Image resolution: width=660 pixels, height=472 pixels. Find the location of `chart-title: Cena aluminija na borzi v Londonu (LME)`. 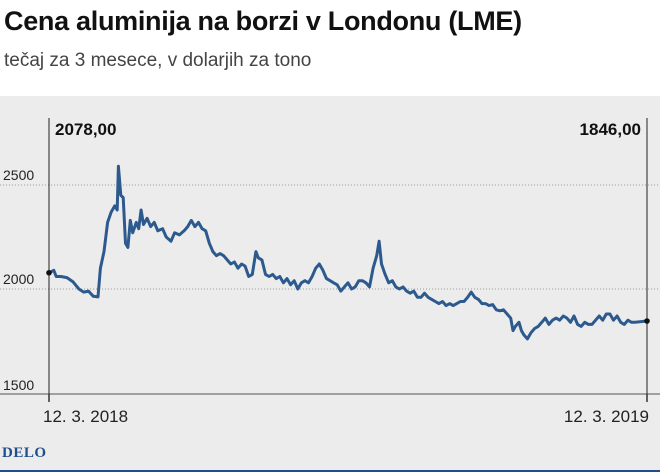

chart-title: Cena aluminija na borzi v Londonu (LME) is located at coordinates (263, 21).